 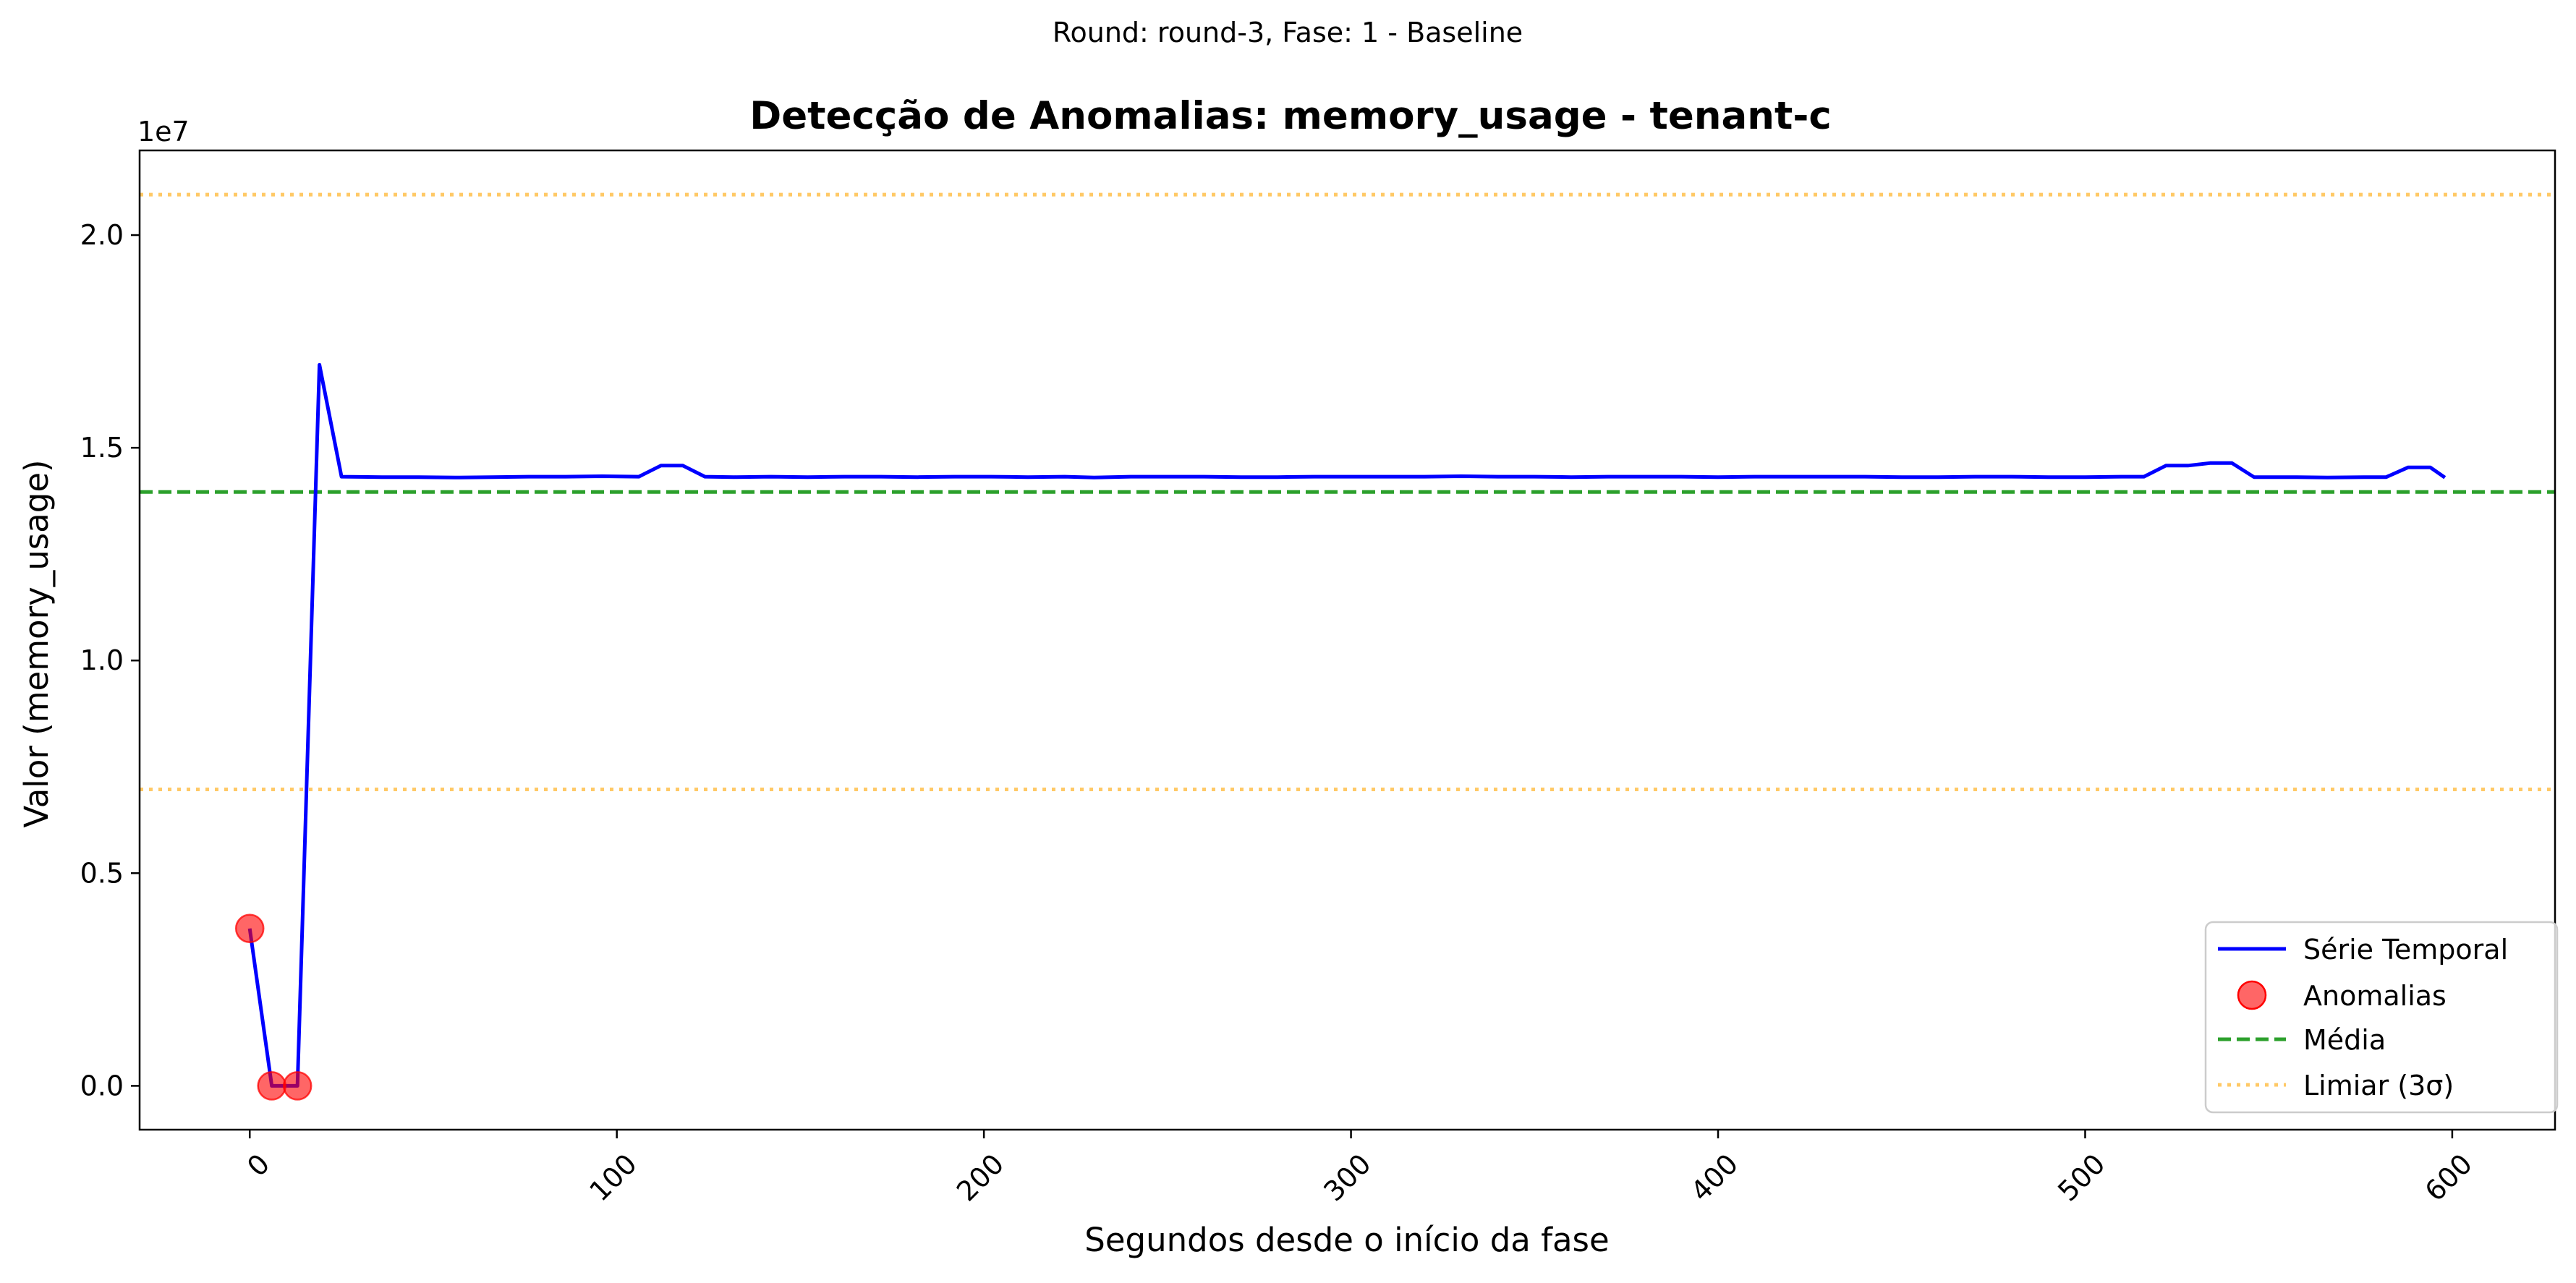 What do you see at coordinates (2344, 1040) in the screenshot?
I see `legend-label-media: Média` at bounding box center [2344, 1040].